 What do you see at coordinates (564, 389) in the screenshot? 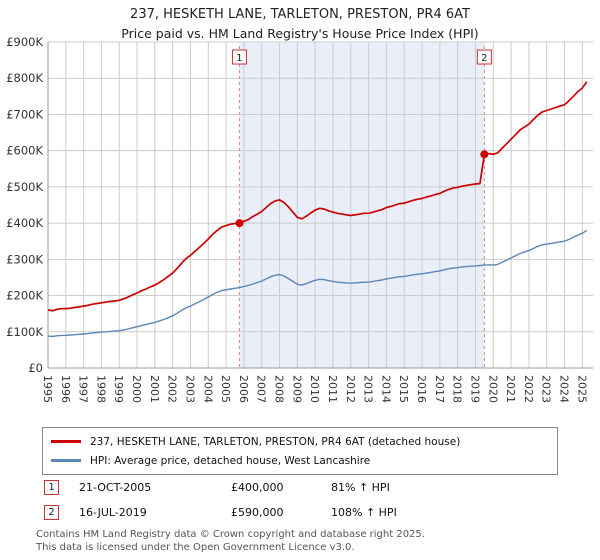
I see `x-axis-tick-label: 2024` at bounding box center [564, 389].